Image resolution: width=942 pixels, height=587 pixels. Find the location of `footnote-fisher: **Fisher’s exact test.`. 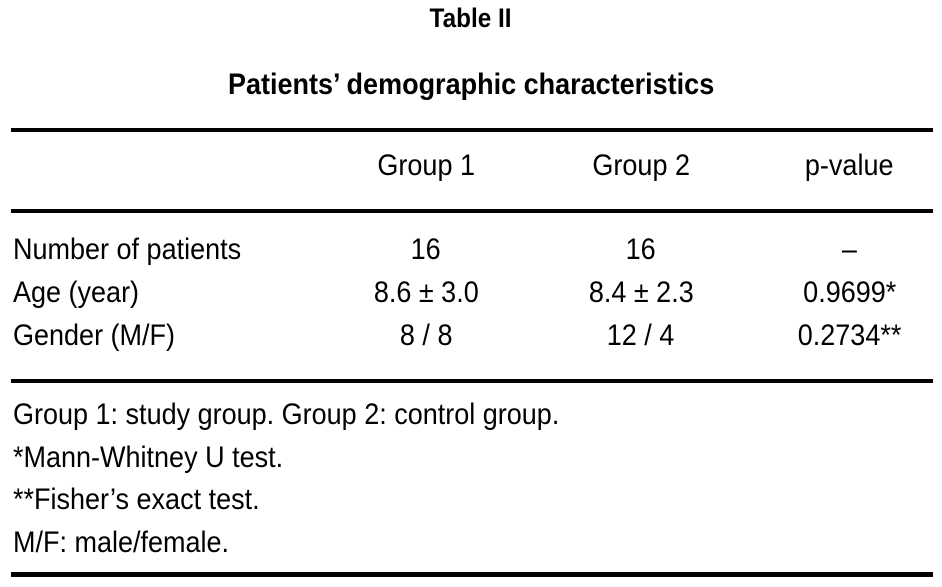

footnote-fisher: **Fisher’s exact test. is located at coordinates (136, 499).